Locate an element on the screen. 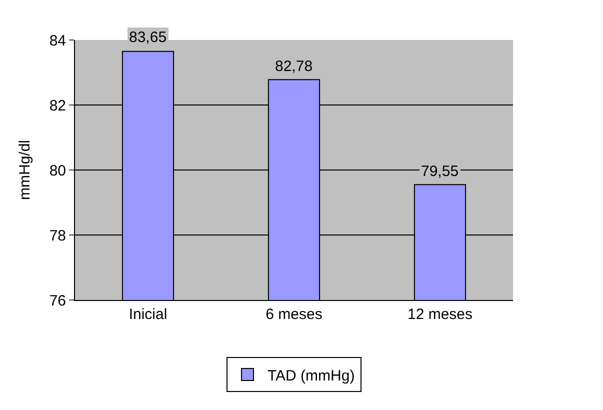  x-tick-label: 12 meses is located at coordinates (440, 314).